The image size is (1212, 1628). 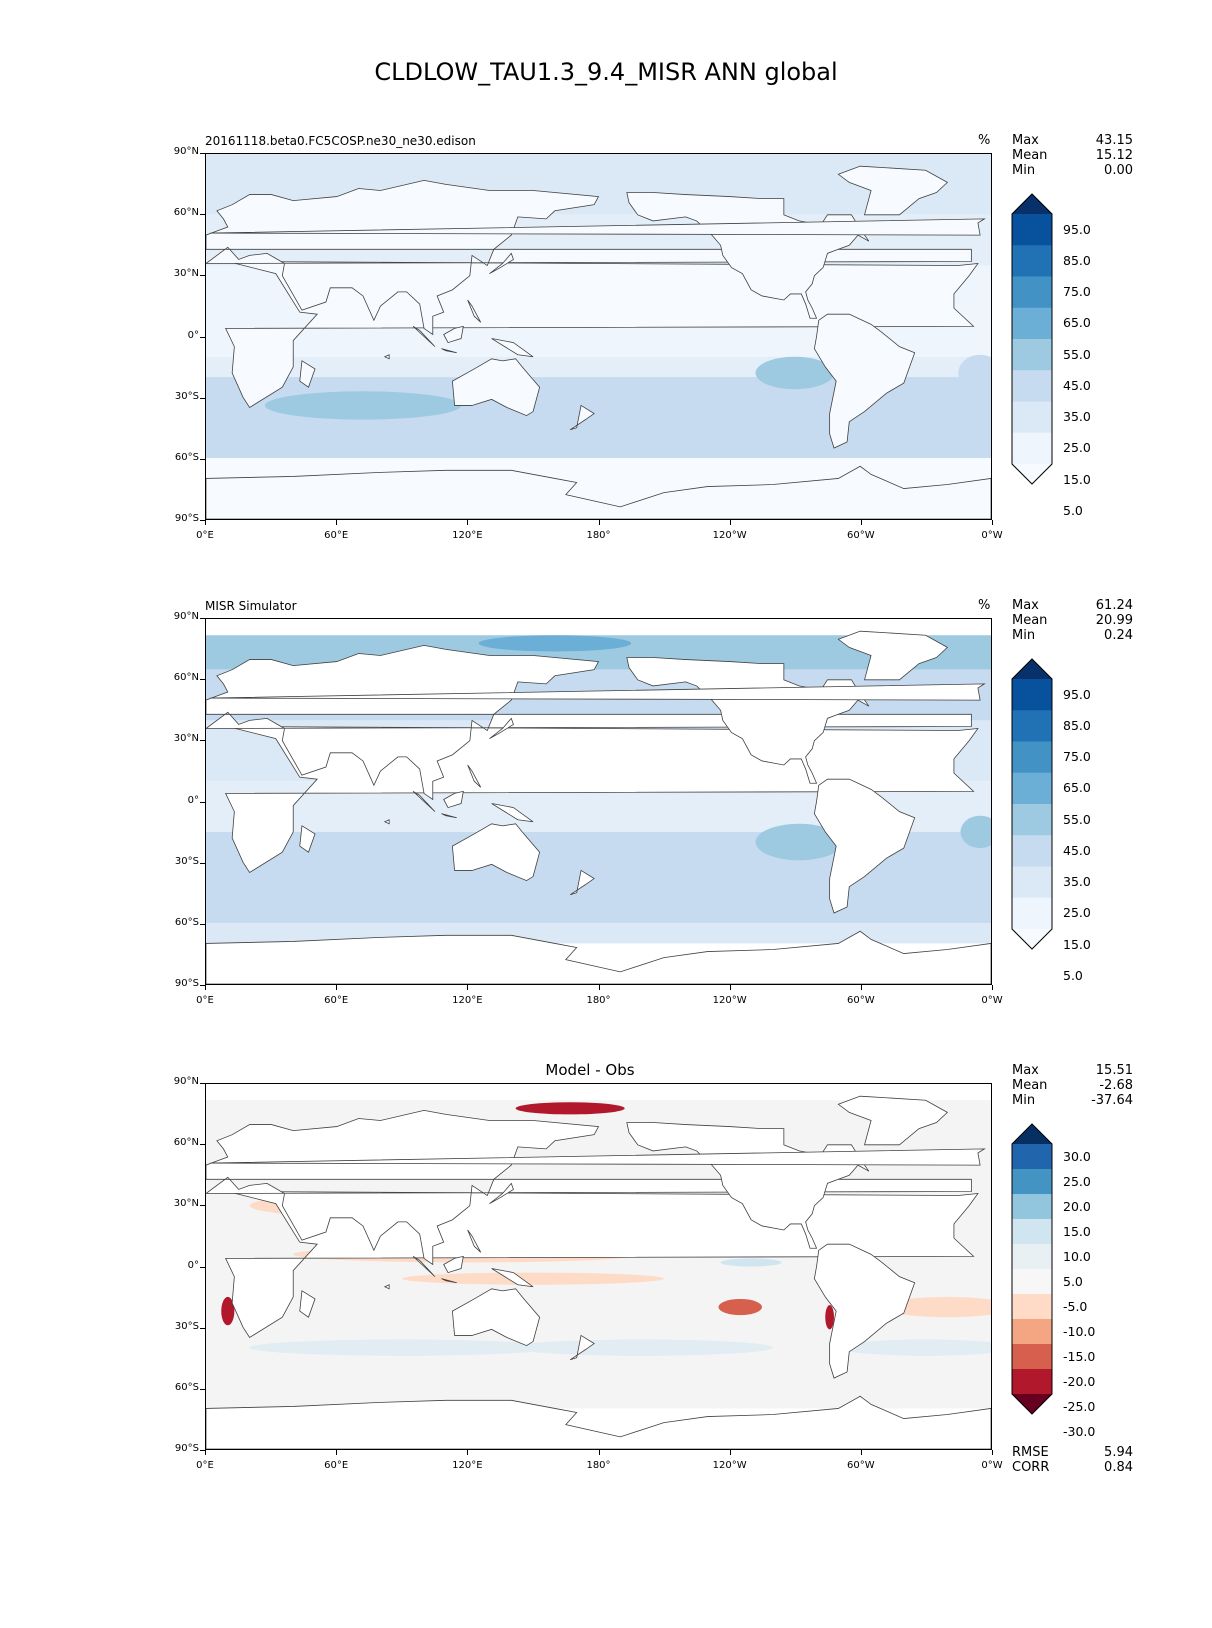 What do you see at coordinates (1077, 292) in the screenshot?
I see `colorbar-label: 75.0` at bounding box center [1077, 292].